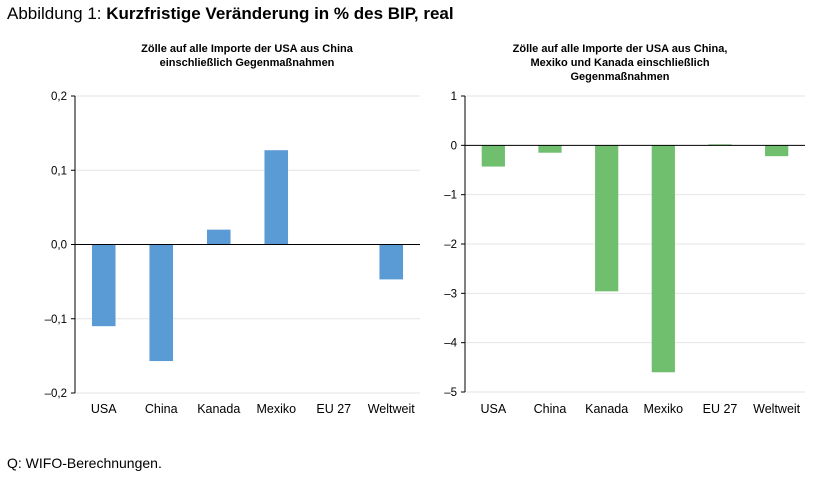 The height and width of the screenshot is (478, 819). I want to click on y-tick-label: 0,2, so click(59, 97).